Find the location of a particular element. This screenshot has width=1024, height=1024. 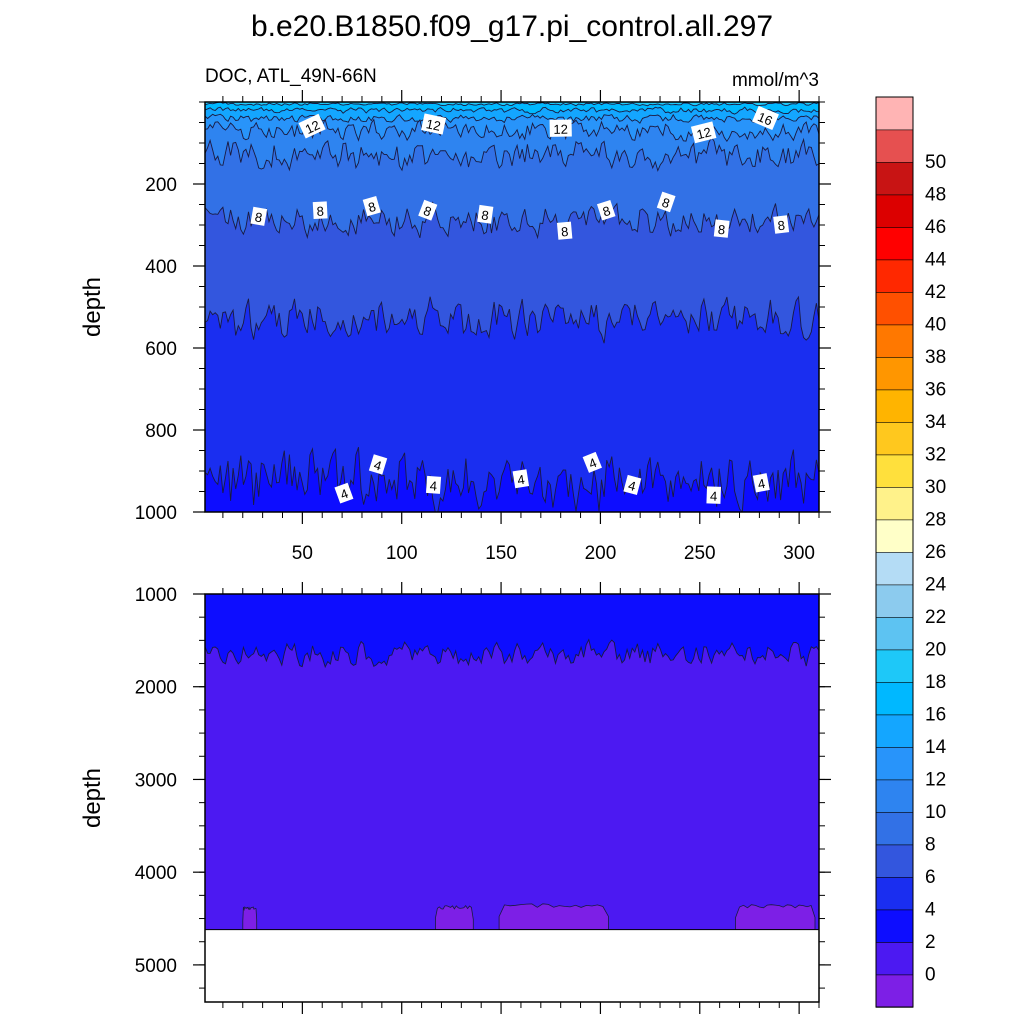

x-tick-label: 100 is located at coordinates (402, 553).